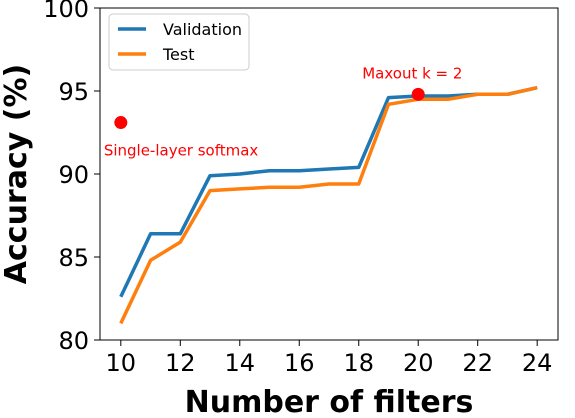 The image size is (575, 418). What do you see at coordinates (329, 401) in the screenshot?
I see `x-axis-label: Number of filters` at bounding box center [329, 401].